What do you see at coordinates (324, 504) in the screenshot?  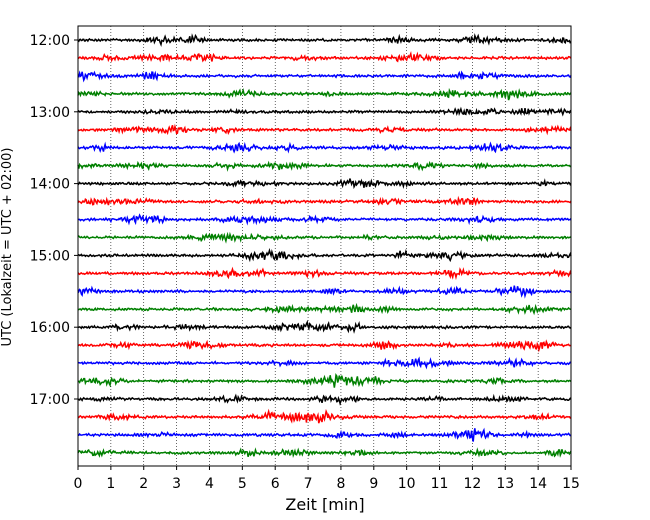 I see `x-axis-label: Zeit [min]` at bounding box center [324, 504].